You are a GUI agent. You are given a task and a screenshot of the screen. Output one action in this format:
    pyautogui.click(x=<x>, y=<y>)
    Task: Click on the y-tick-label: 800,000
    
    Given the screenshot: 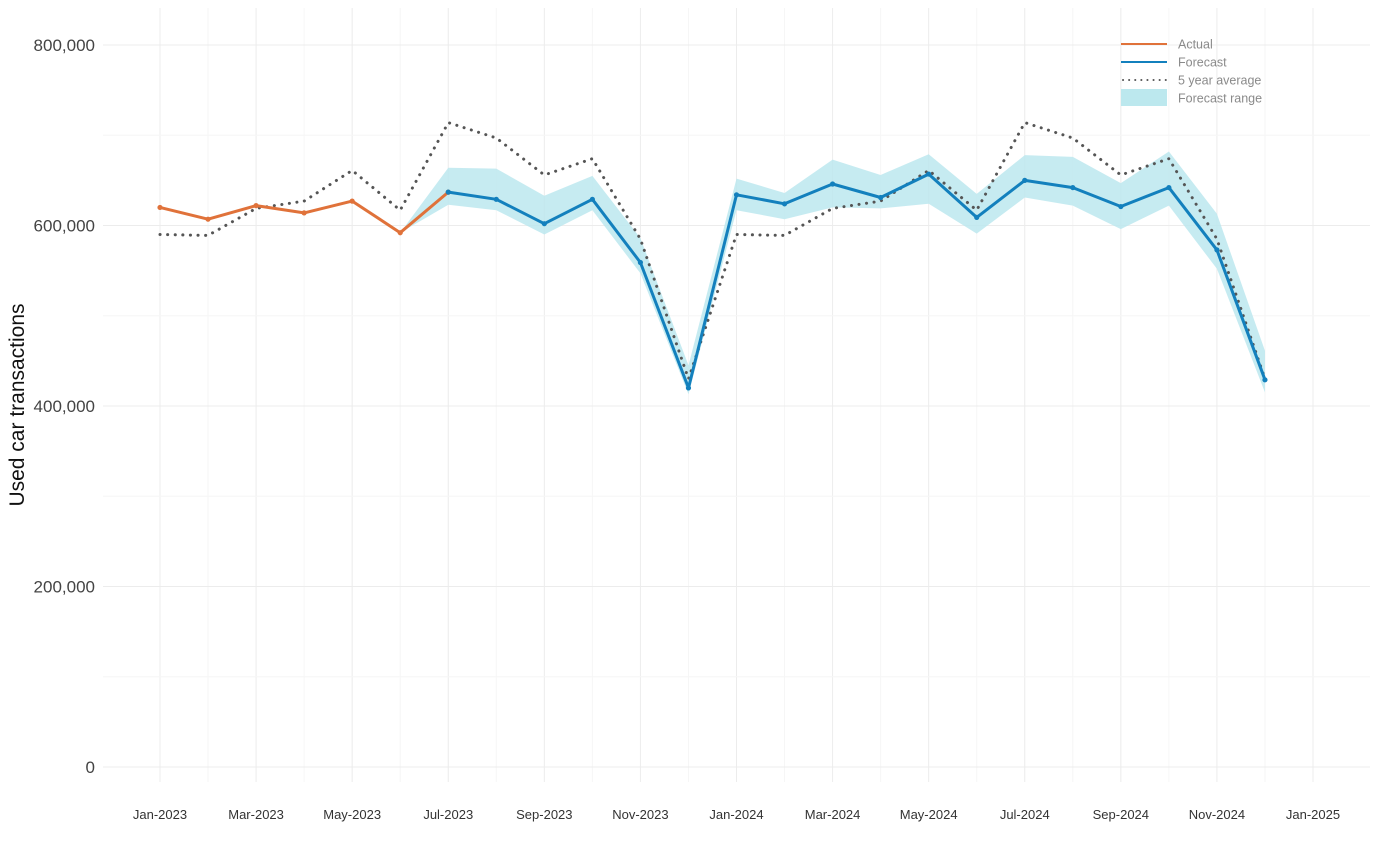 What is the action you would take?
    pyautogui.click(x=64, y=45)
    